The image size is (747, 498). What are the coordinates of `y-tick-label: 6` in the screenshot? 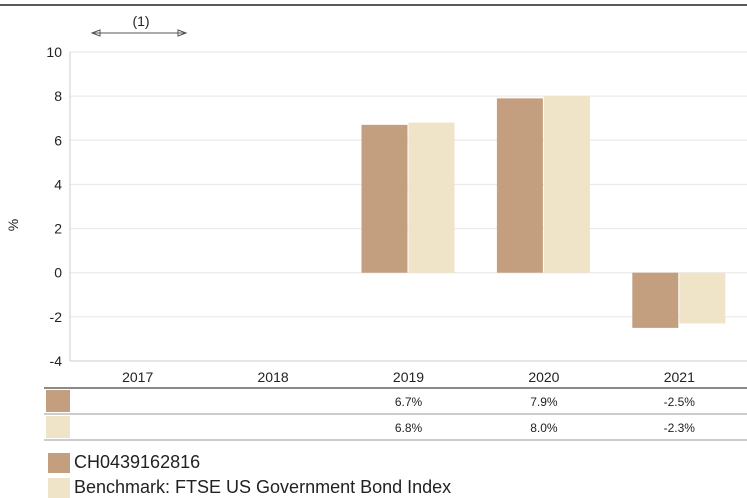 It's located at (58, 140).